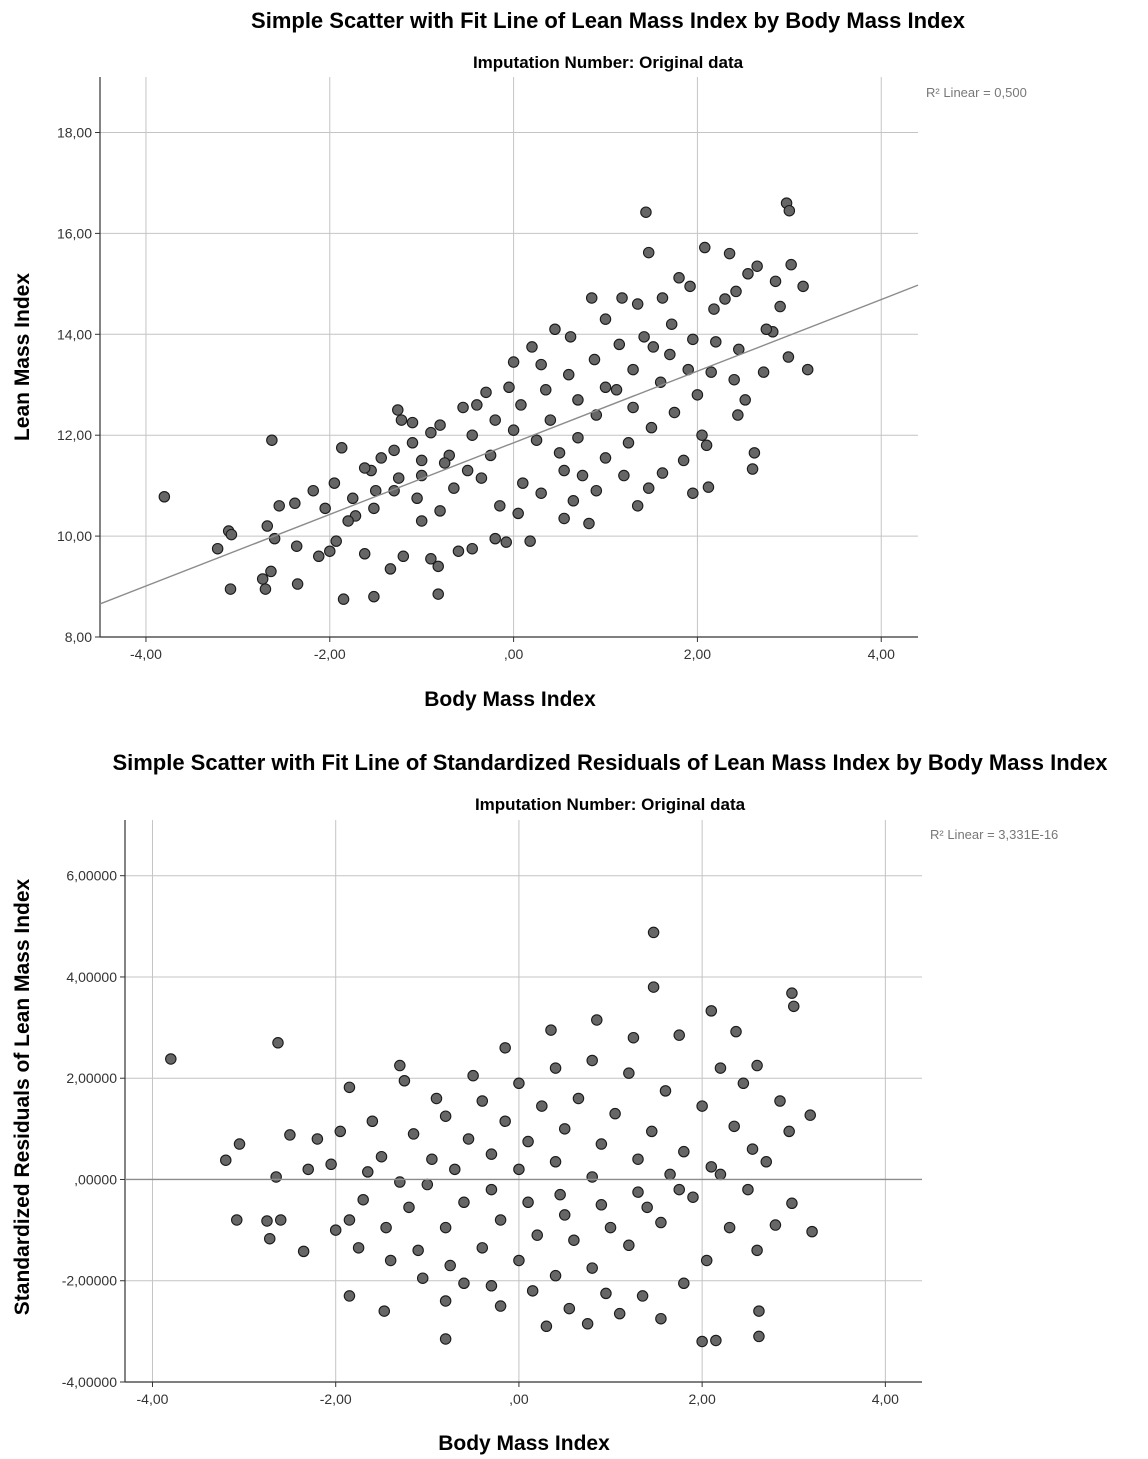 The image size is (1148, 1459). What do you see at coordinates (336, 1399) in the screenshot?
I see `chart-2-x-tick-label: -2,00` at bounding box center [336, 1399].